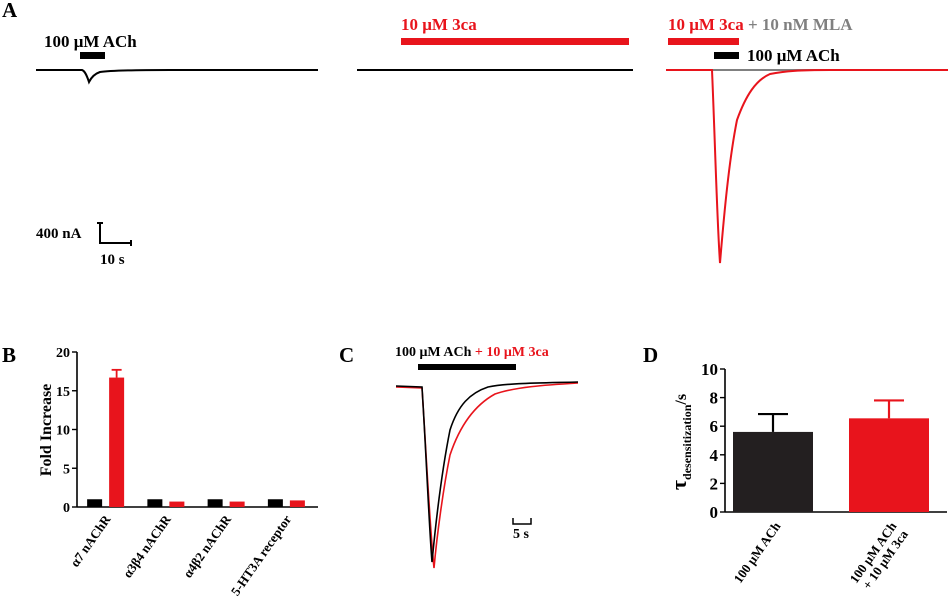  What do you see at coordinates (147, 546) in the screenshot?
I see `b-xtick-label: α3β4 nAChR` at bounding box center [147, 546].